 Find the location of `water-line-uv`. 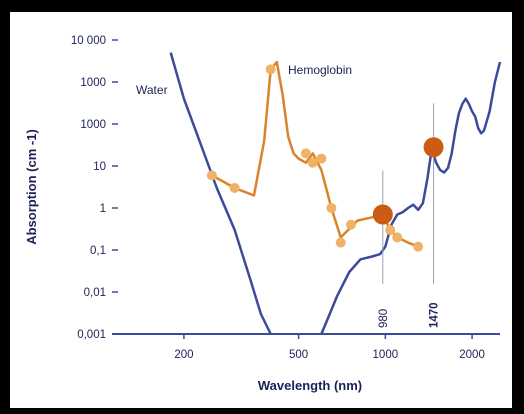

water-line-uv is located at coordinates (220, 193).